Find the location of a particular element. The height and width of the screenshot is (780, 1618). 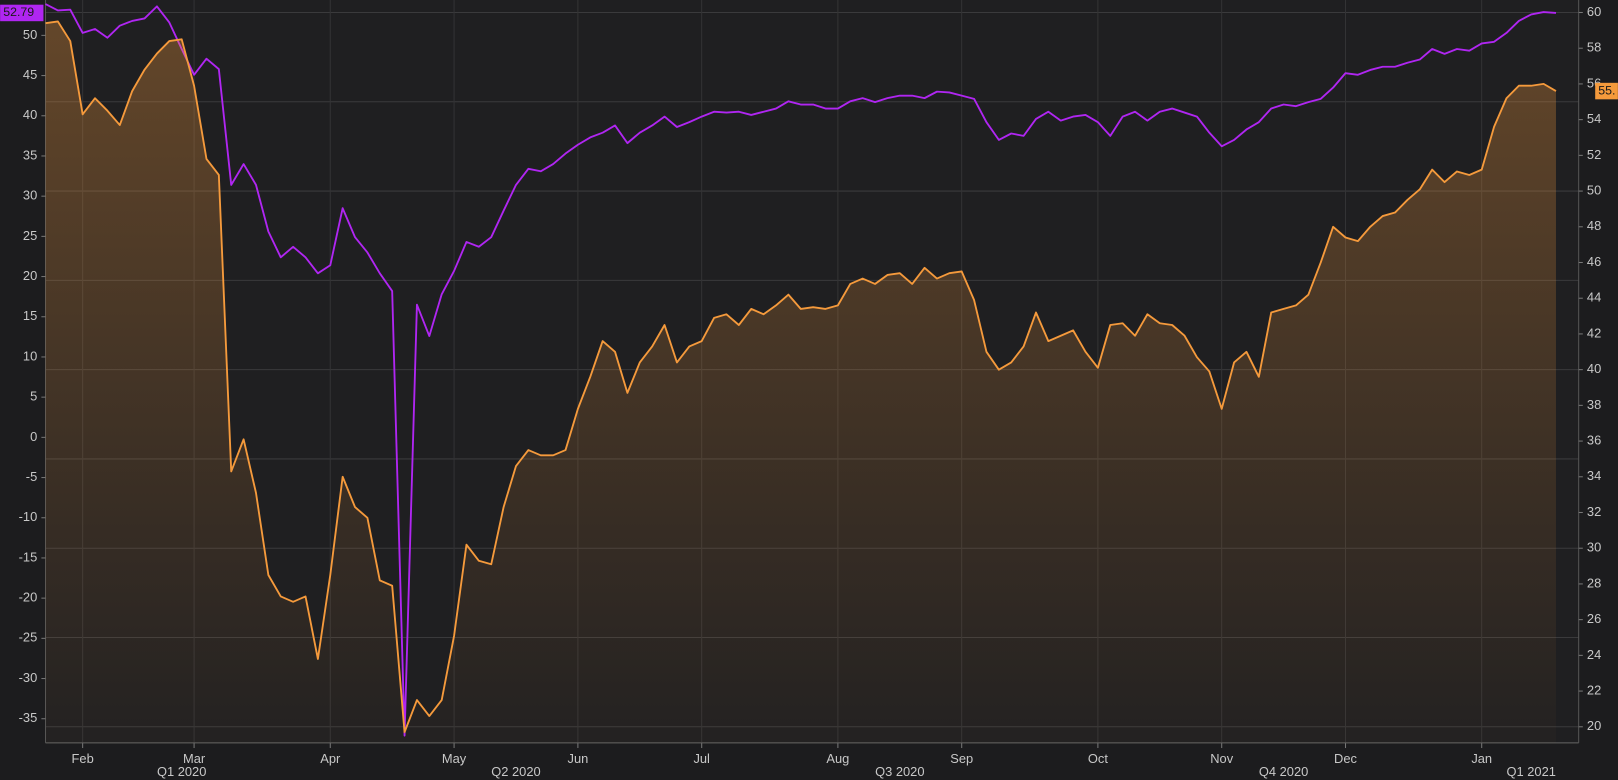

y2-tick-label: 54 is located at coordinates (1594, 118).